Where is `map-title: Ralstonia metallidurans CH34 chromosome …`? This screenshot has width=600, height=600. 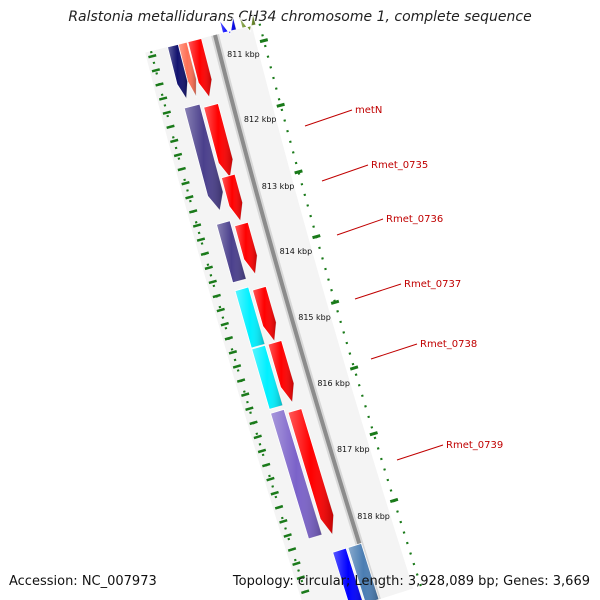 map-title: Ralstonia metallidurans CH34 chromosome … is located at coordinates (300, 17).